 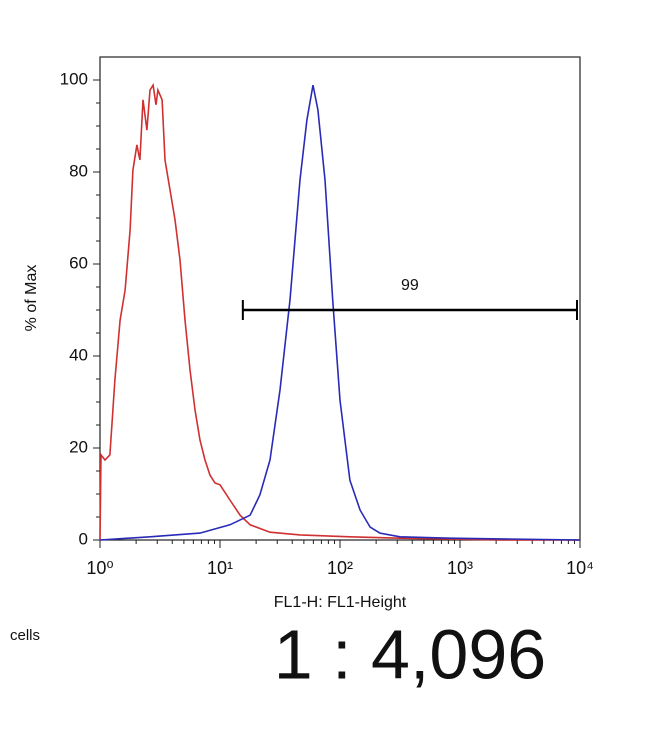 I want to click on y-tick-label: 20, so click(x=78, y=446).